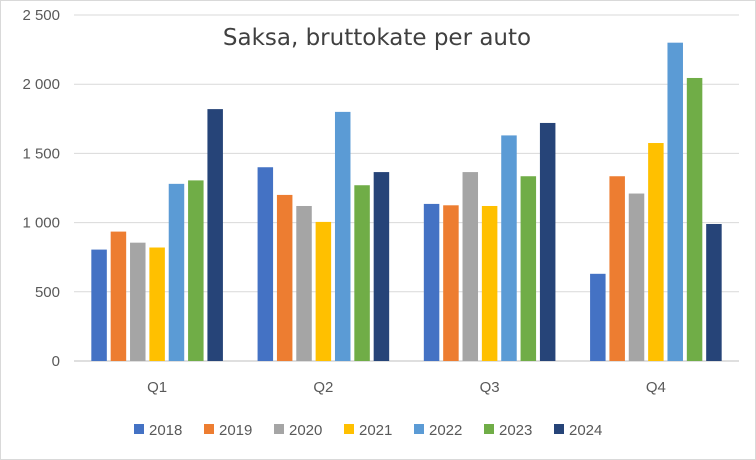 The width and height of the screenshot is (756, 460). I want to click on bar-2022-Q1, so click(176, 272).